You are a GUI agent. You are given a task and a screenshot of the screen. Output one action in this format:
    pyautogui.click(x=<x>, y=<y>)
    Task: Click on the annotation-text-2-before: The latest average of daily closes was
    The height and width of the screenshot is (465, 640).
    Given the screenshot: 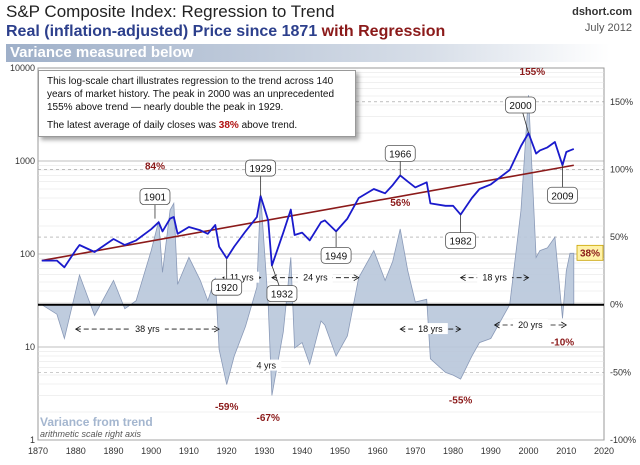 What is the action you would take?
    pyautogui.click(x=131, y=125)
    